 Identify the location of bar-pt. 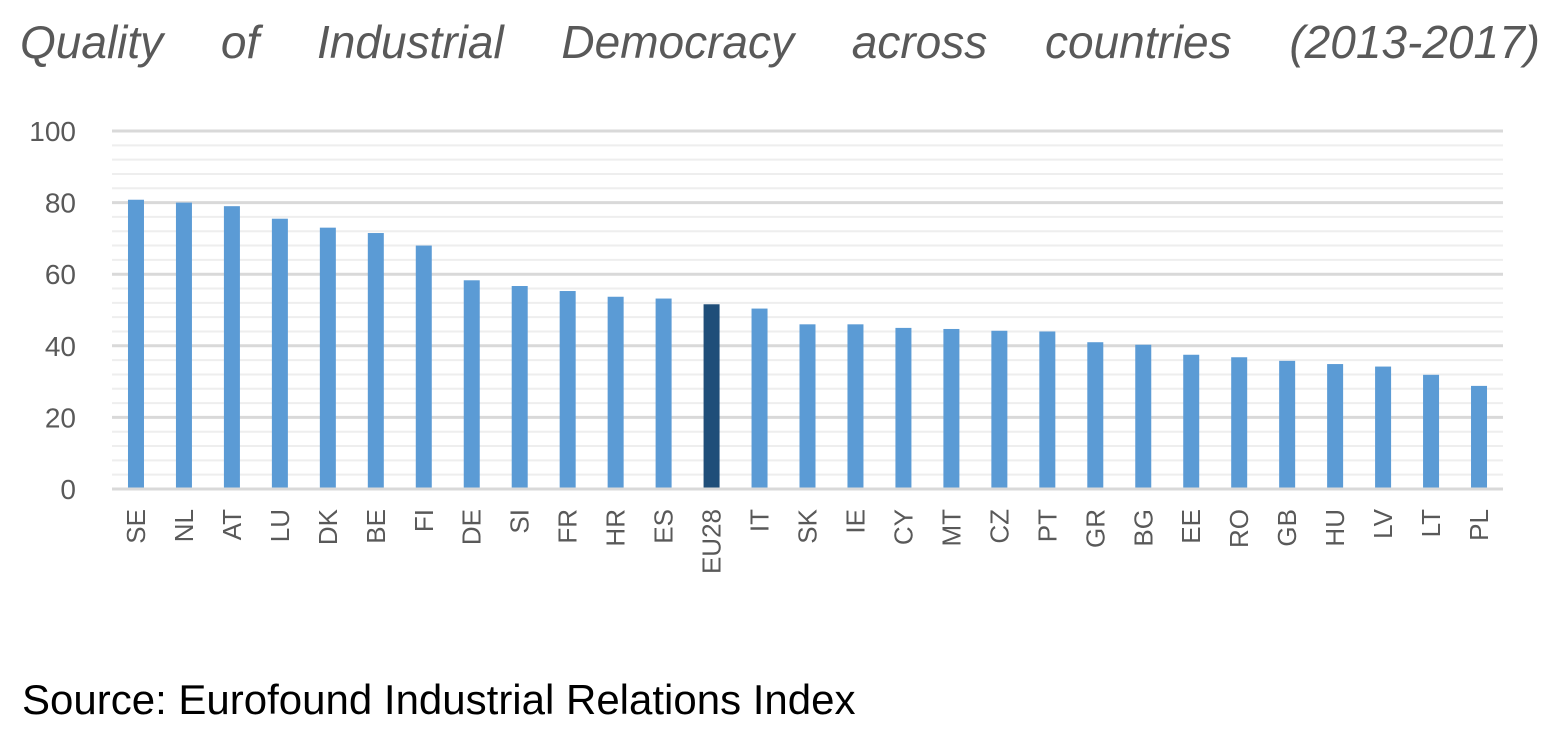
(1047, 410).